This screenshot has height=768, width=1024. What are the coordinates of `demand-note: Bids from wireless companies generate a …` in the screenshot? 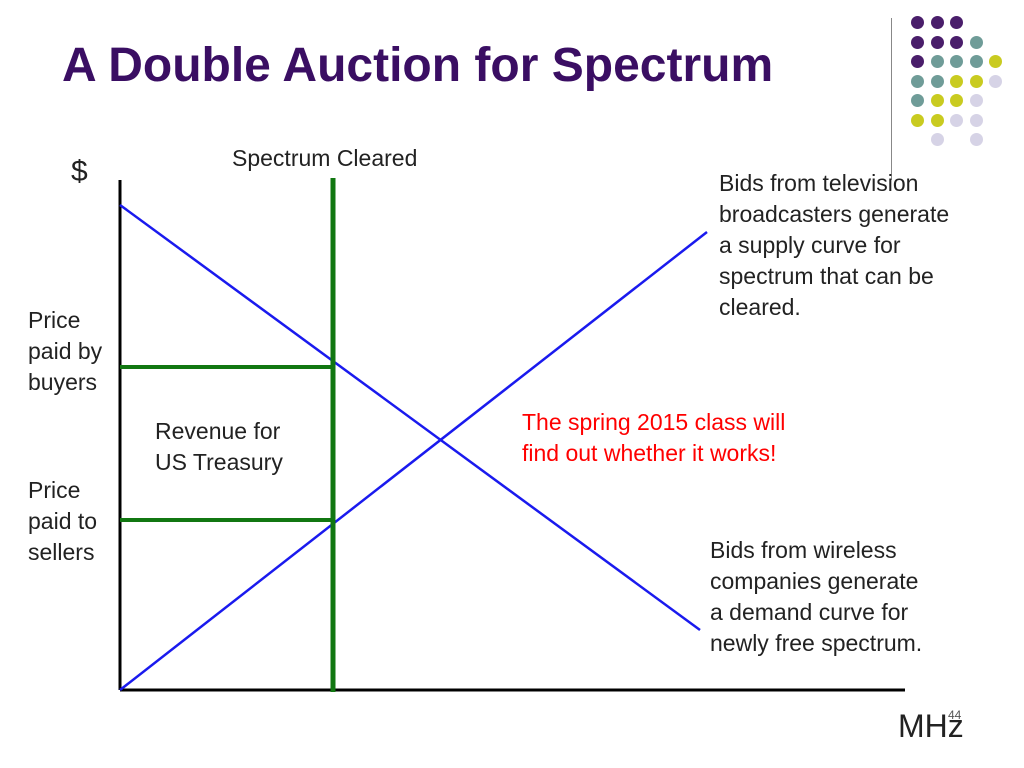 It's located at (816, 597).